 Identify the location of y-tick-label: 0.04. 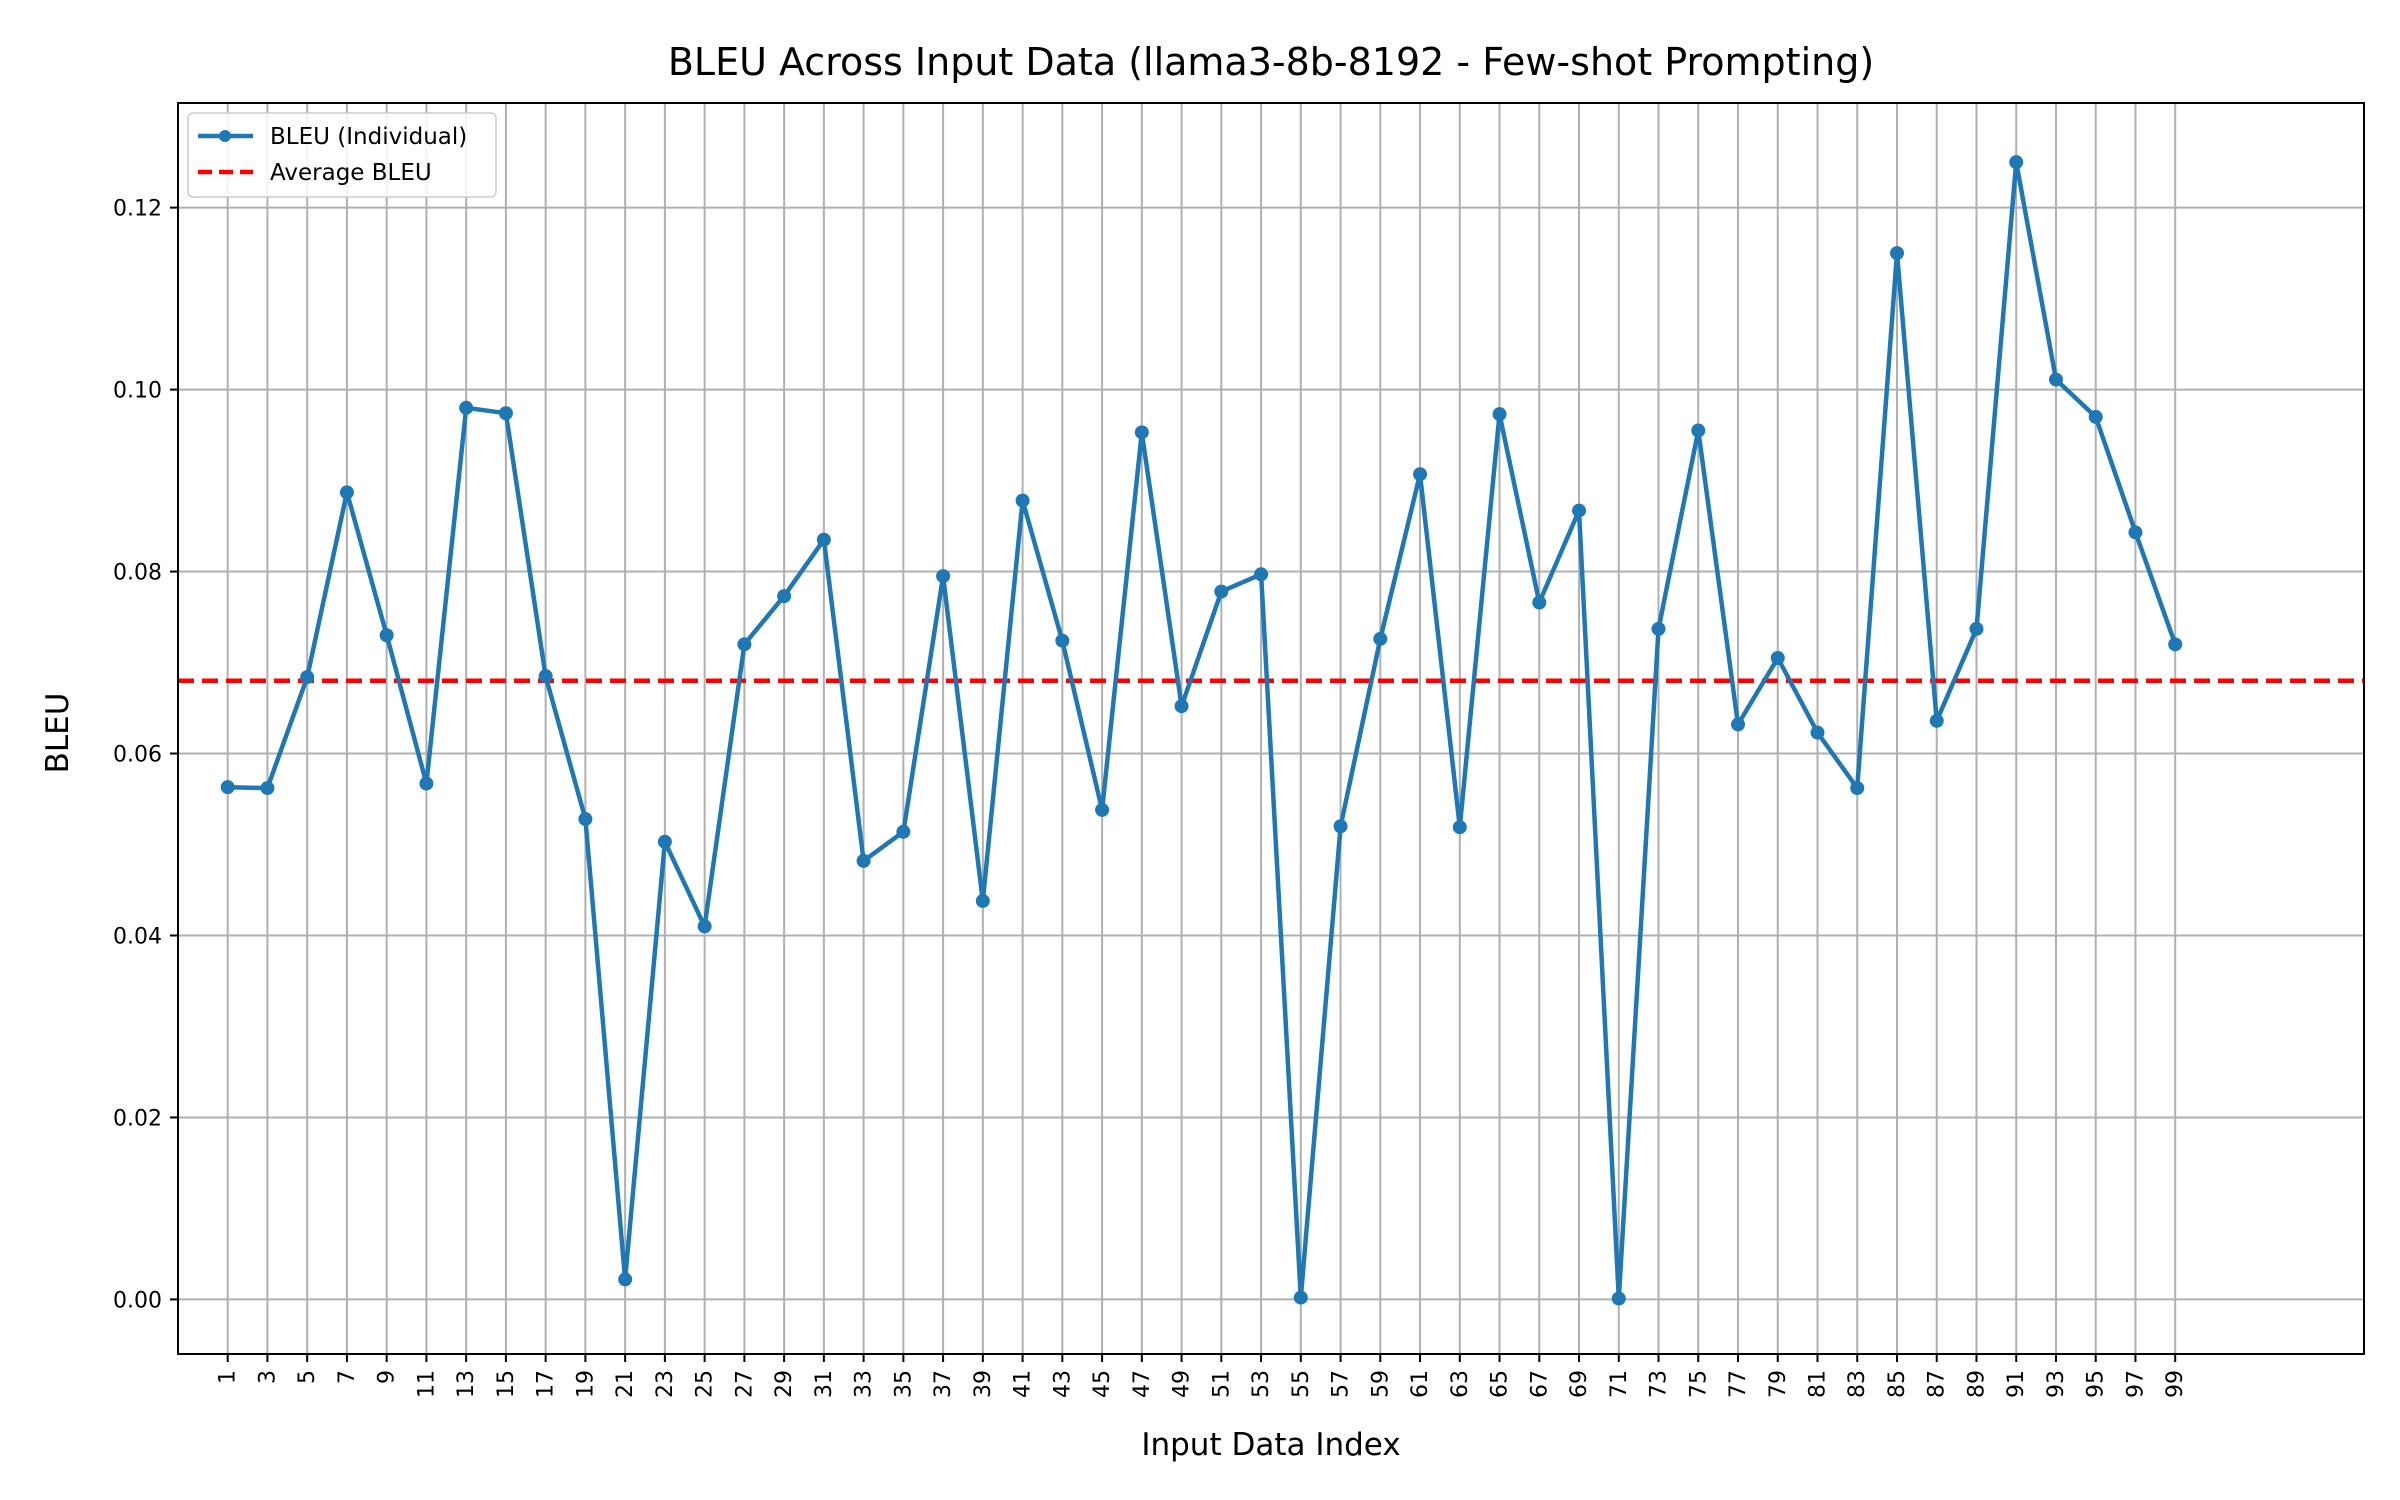
(137, 936).